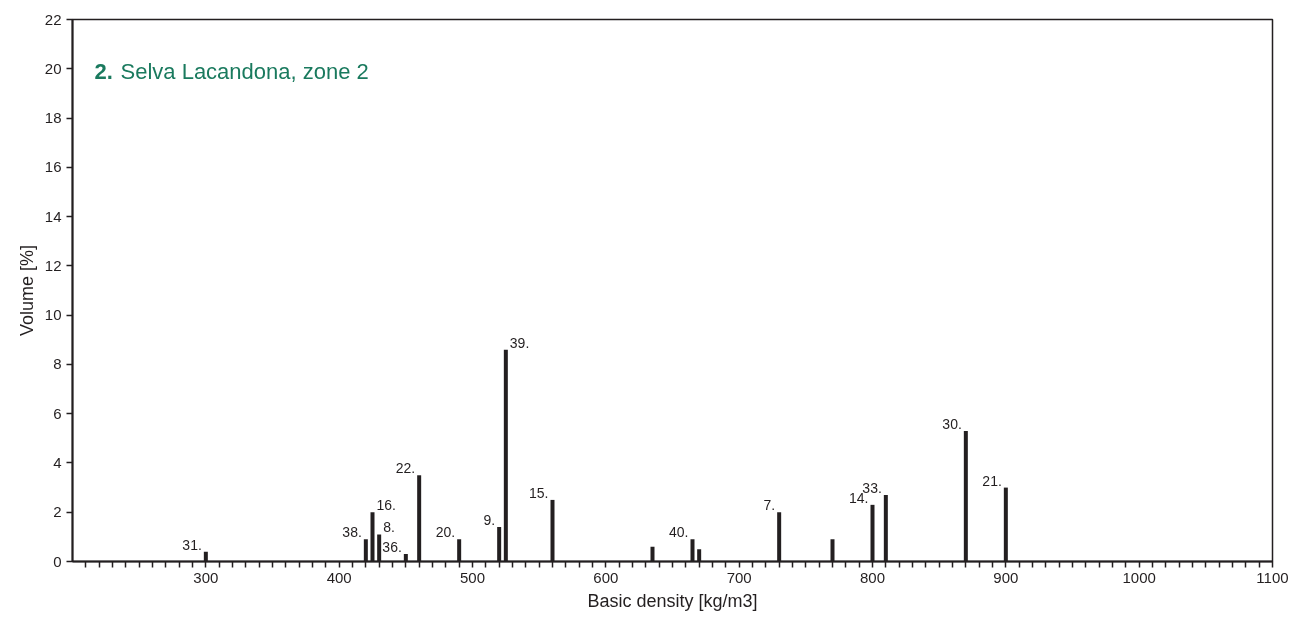 This screenshot has width=1299, height=617. What do you see at coordinates (206, 577) in the screenshot?
I see `x-tick-label: 300` at bounding box center [206, 577].